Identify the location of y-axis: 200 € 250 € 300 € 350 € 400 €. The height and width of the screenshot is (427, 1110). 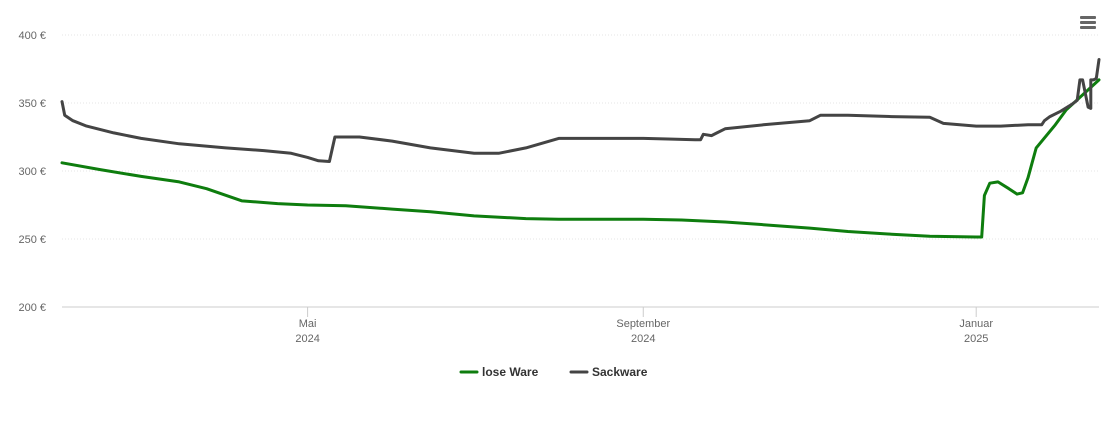
(32, 172).